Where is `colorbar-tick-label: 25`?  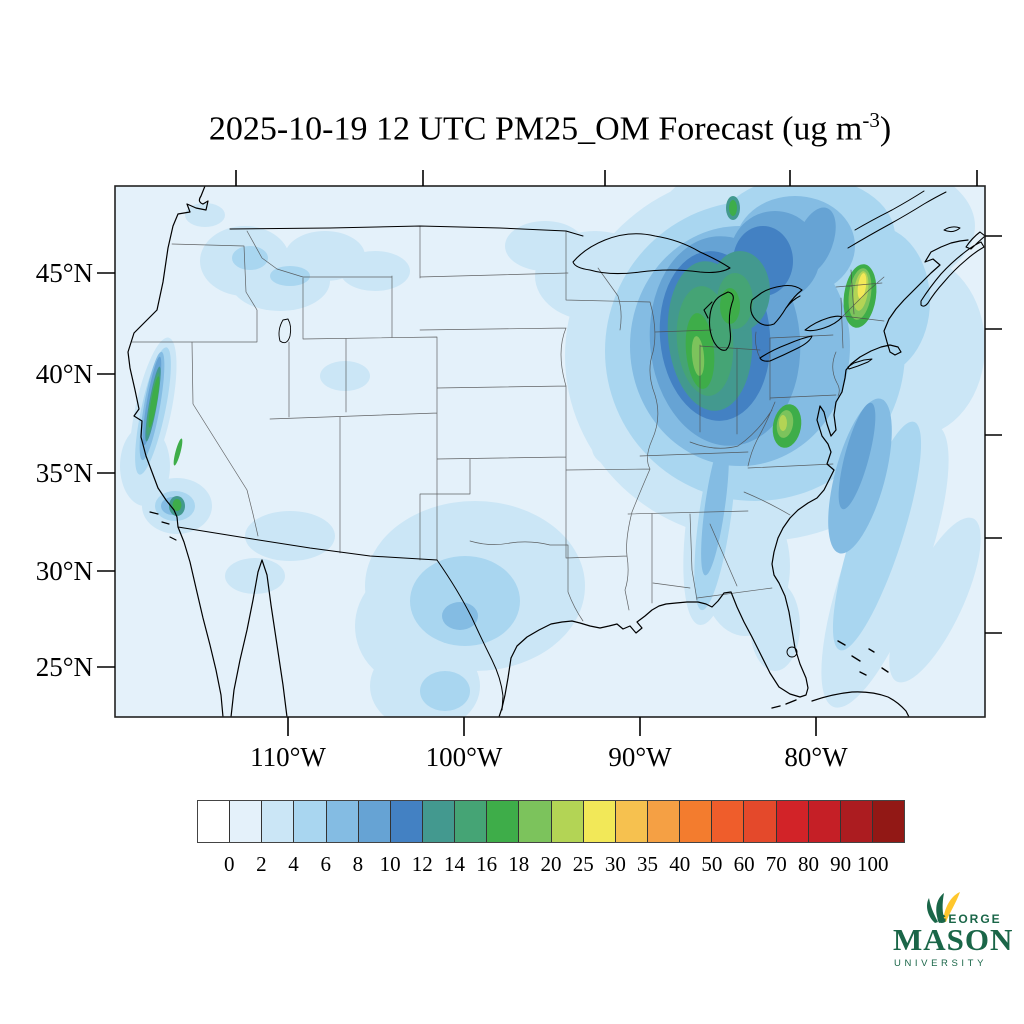 colorbar-tick-label: 25 is located at coordinates (583, 864).